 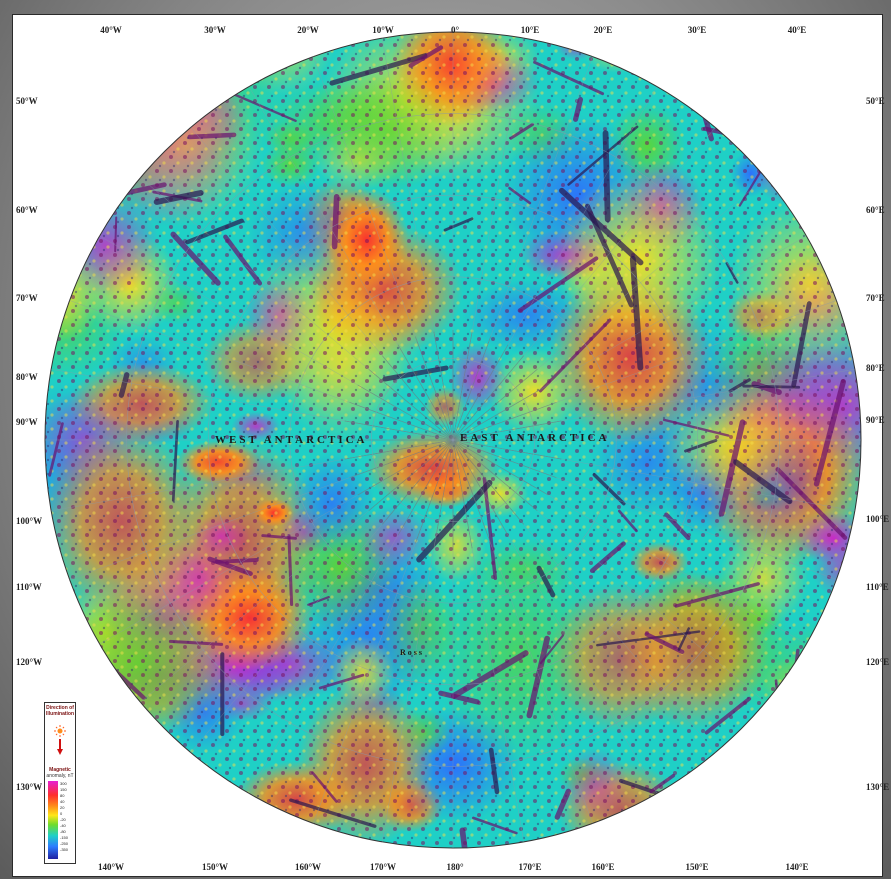 I want to click on legend-tick: -150, so click(x=64, y=837).